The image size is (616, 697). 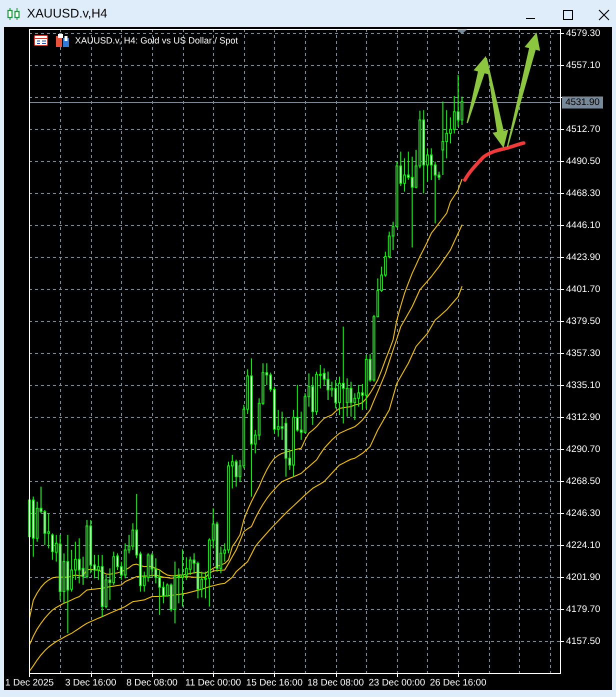 I want to click on text: XAUUSD.v, H4: Gold vs US Dollar / Spot, so click(x=156, y=40).